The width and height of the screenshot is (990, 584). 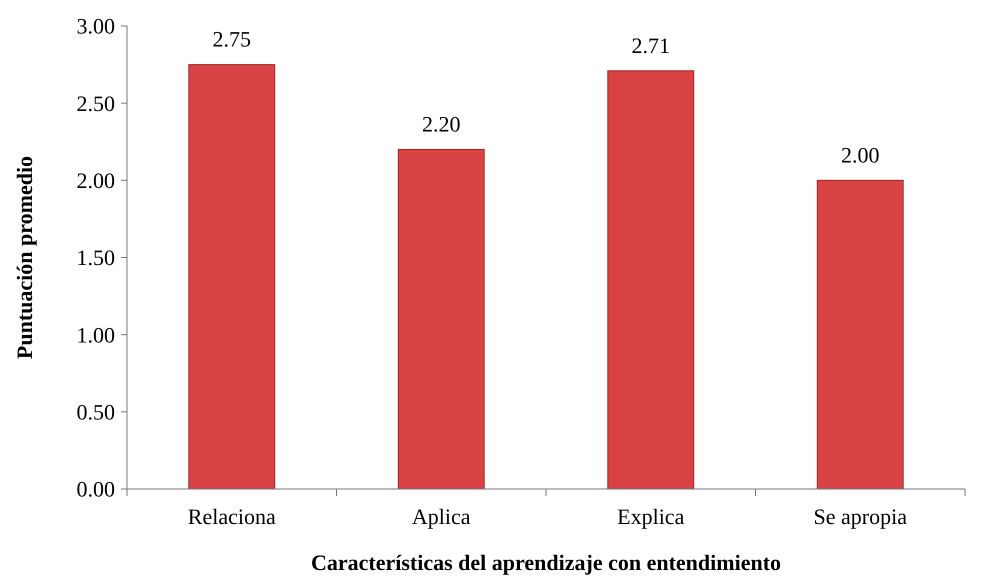 I want to click on x-axis-title: Características del aprendizaje con entendimiento, so click(x=546, y=562).